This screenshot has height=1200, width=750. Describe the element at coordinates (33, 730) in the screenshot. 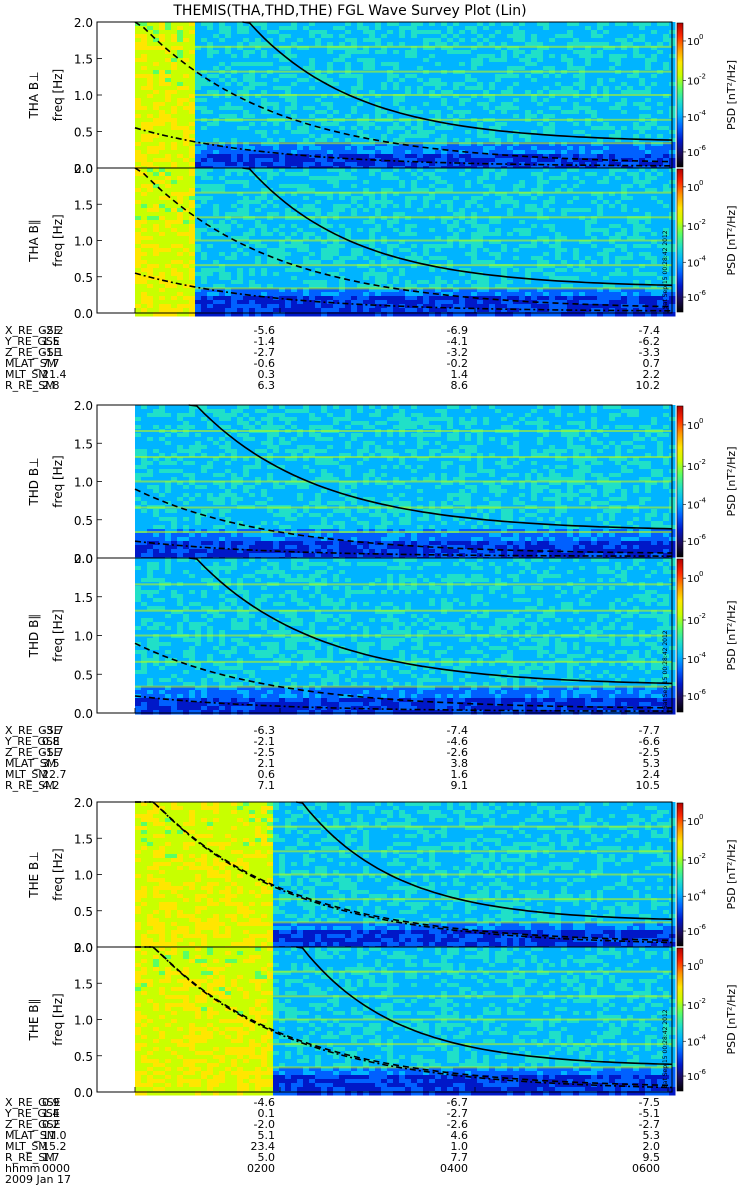

I see `ephem-label: X_RE_GSE` at that location.